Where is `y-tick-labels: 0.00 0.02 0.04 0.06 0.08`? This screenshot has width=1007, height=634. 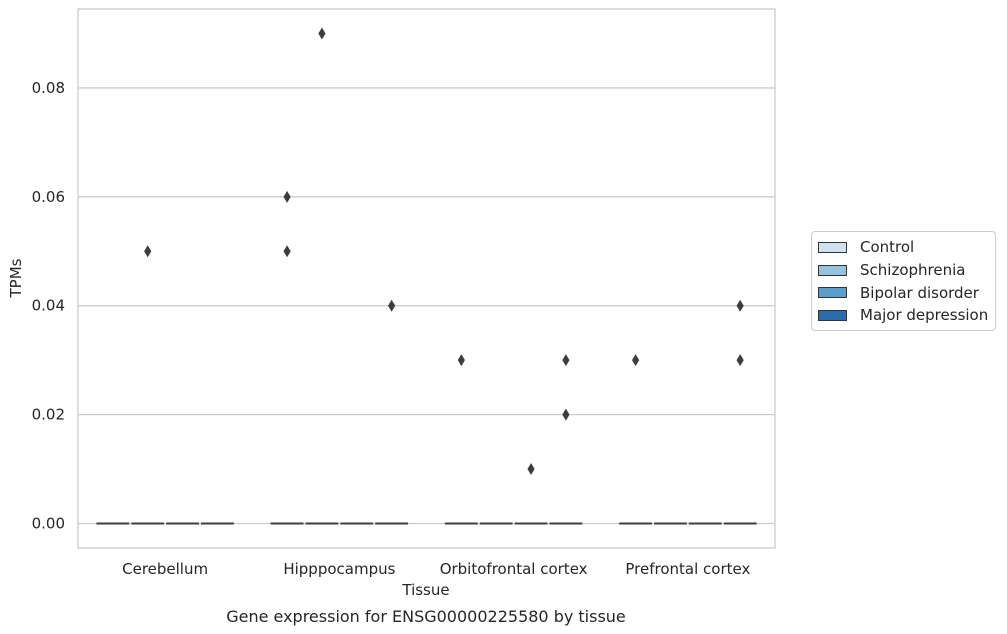 y-tick-labels: 0.00 0.02 0.04 0.06 0.08 is located at coordinates (48, 306).